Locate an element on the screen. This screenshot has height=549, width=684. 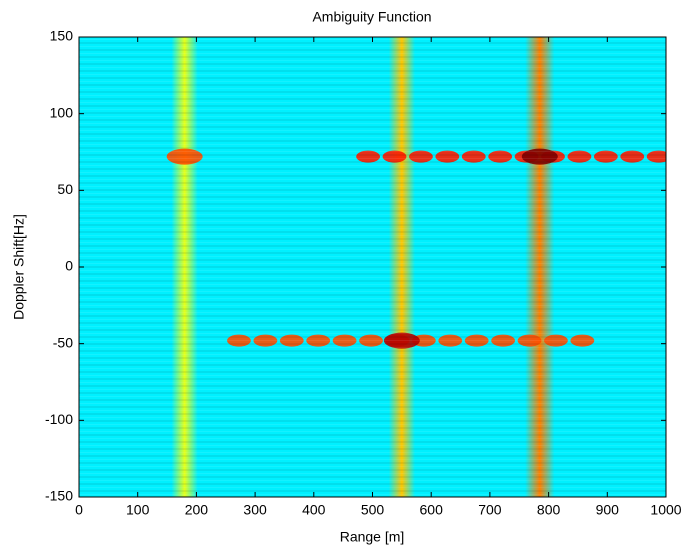
y-tick-label: -150 is located at coordinates (59, 496).